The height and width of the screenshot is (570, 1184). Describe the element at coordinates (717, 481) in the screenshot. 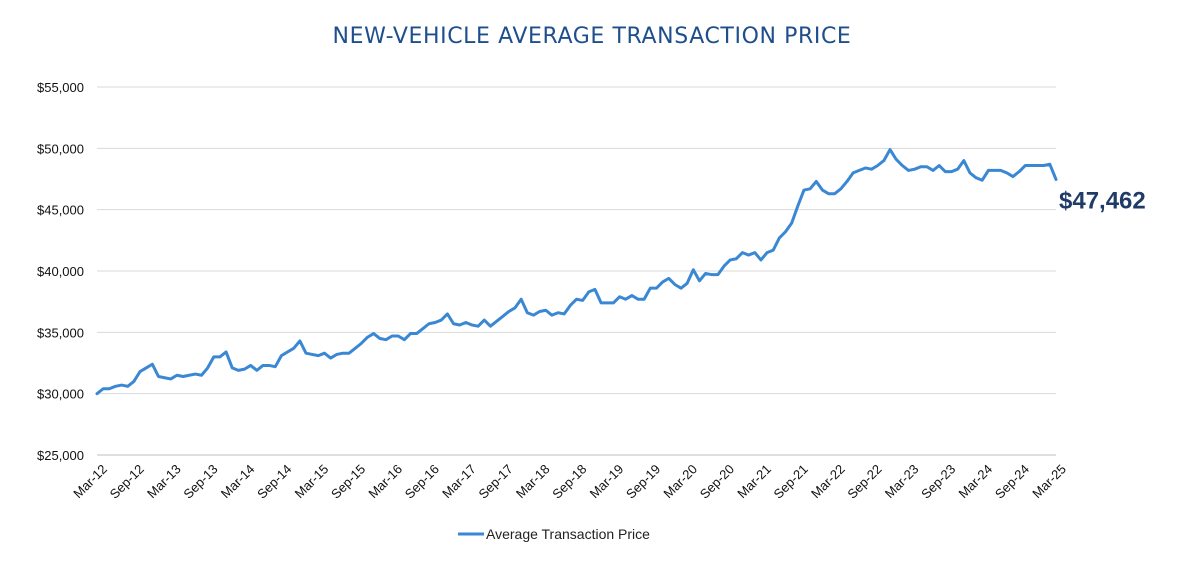

I see `x-tick-label: Sep-20` at that location.